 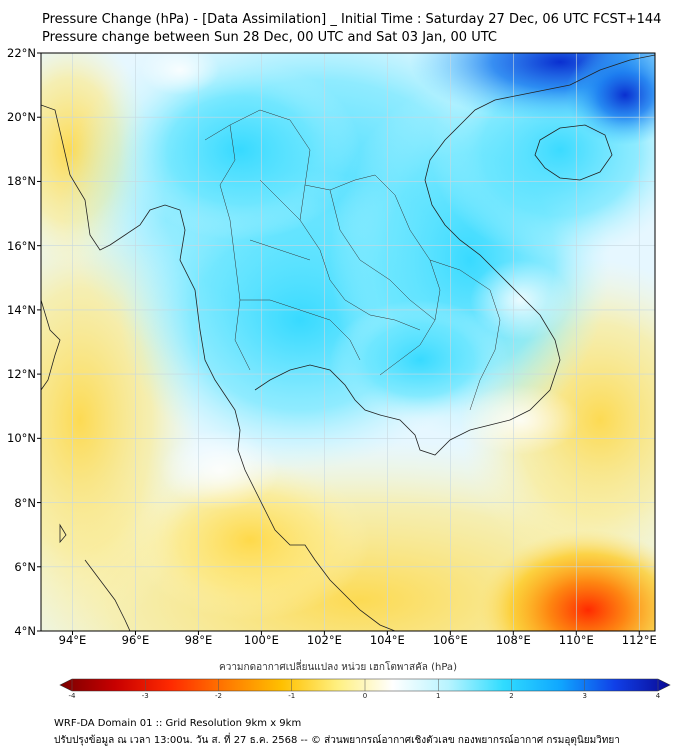 I want to click on colorbar-tick-label: 4, so click(x=658, y=696).